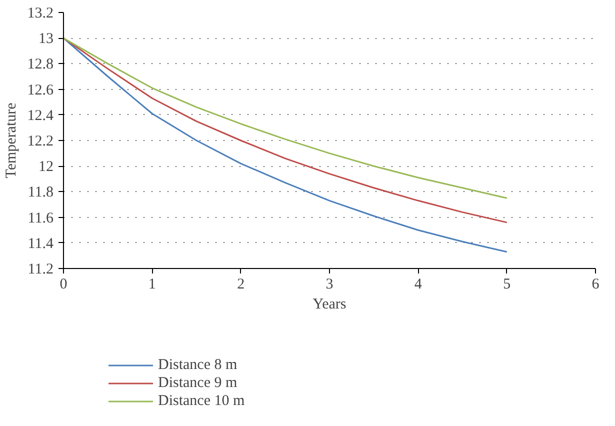  What do you see at coordinates (41, 218) in the screenshot?
I see `y-tick-label: 11.6` at bounding box center [41, 218].